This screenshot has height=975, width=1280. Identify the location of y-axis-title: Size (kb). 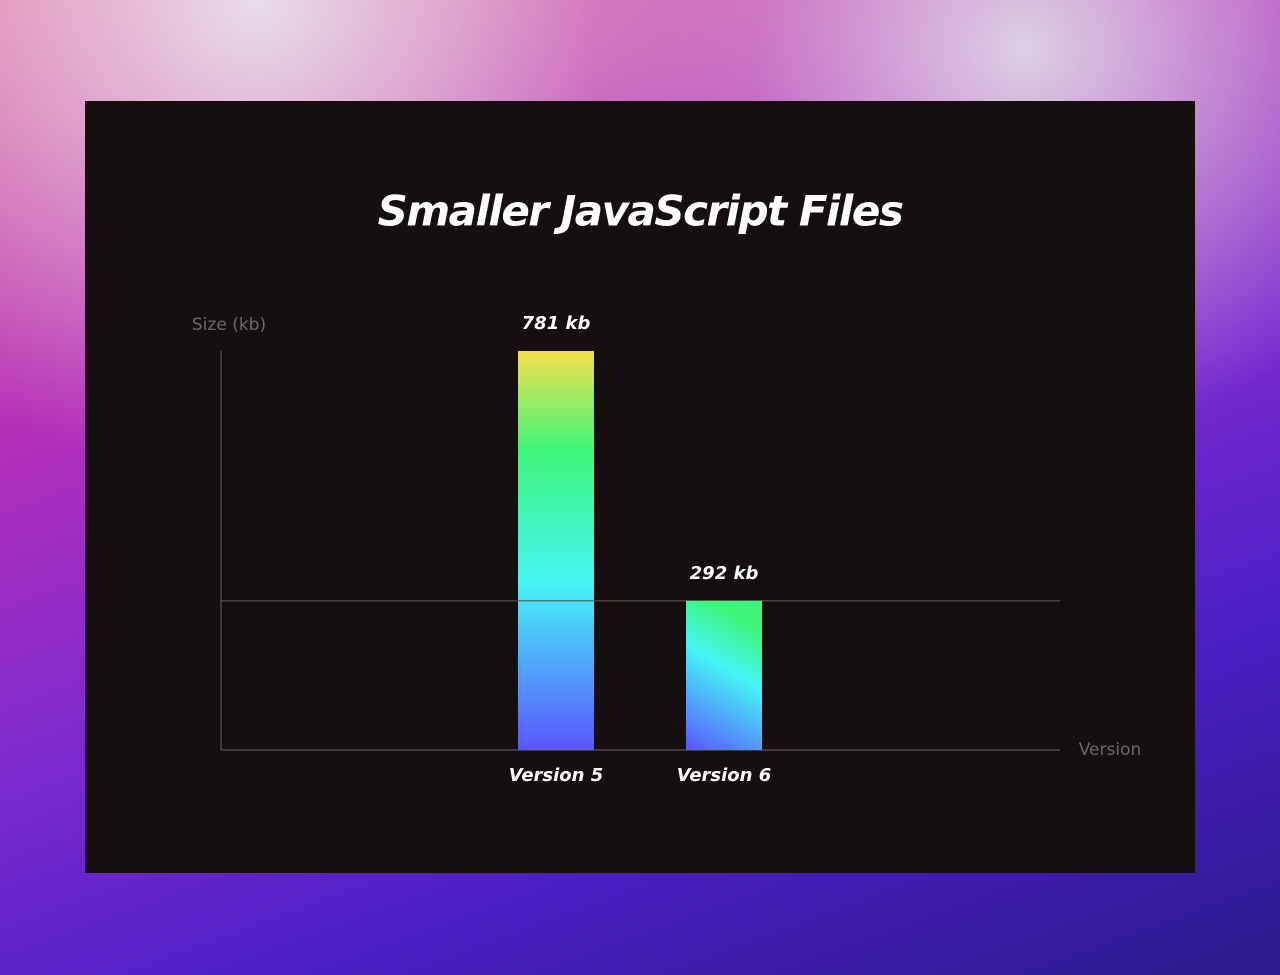
(229, 325).